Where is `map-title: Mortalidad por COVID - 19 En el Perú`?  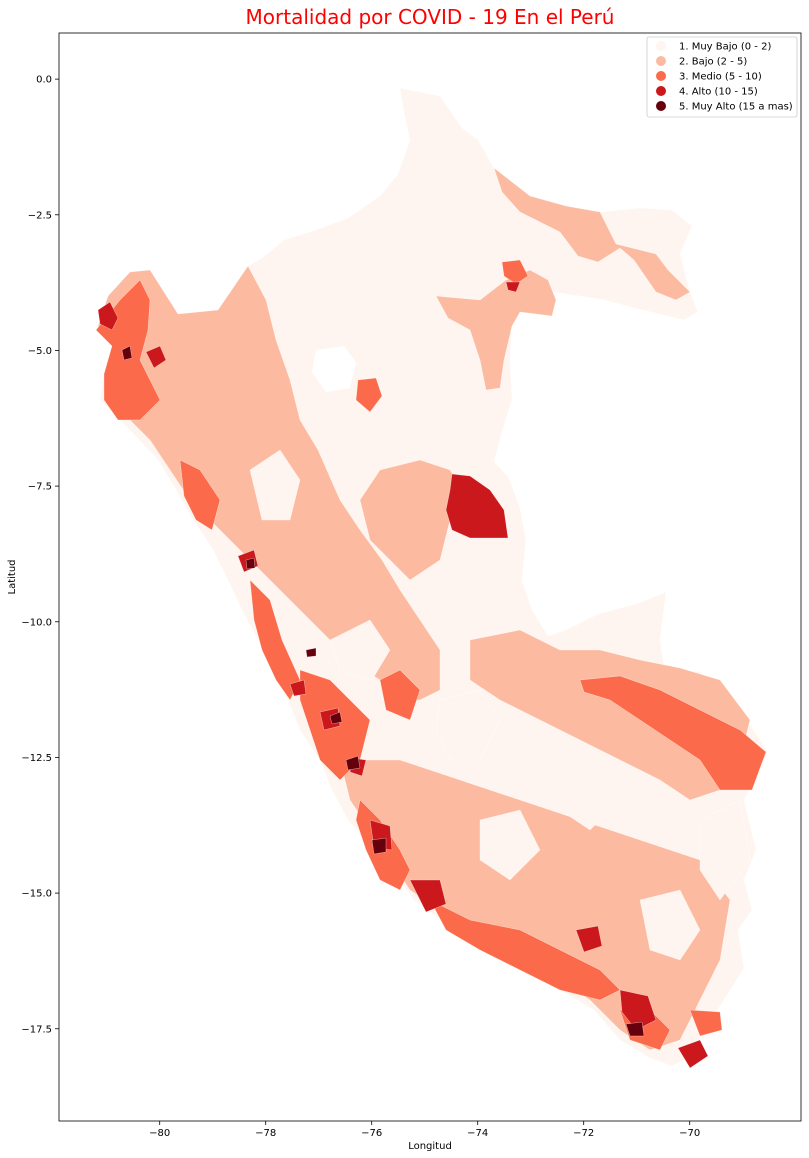 map-title: Mortalidad por COVID - 19 En el Perú is located at coordinates (430, 17).